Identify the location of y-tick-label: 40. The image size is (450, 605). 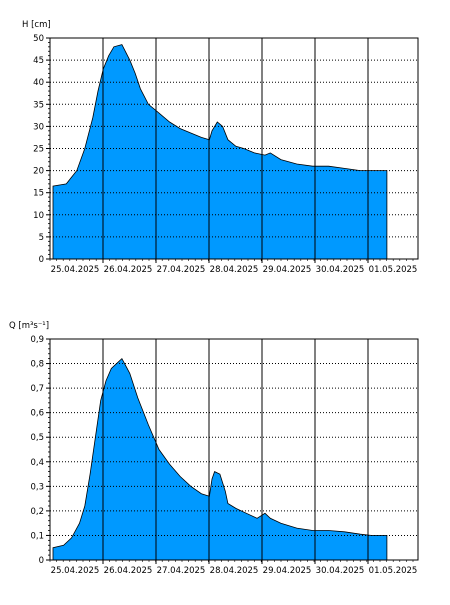
(38, 83).